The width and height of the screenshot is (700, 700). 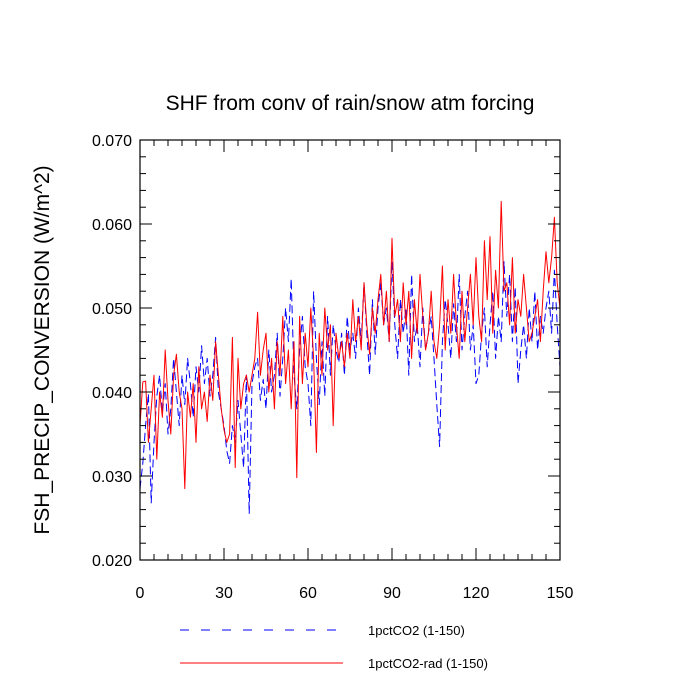 I want to click on x-tick-label: 150, so click(x=560, y=593).